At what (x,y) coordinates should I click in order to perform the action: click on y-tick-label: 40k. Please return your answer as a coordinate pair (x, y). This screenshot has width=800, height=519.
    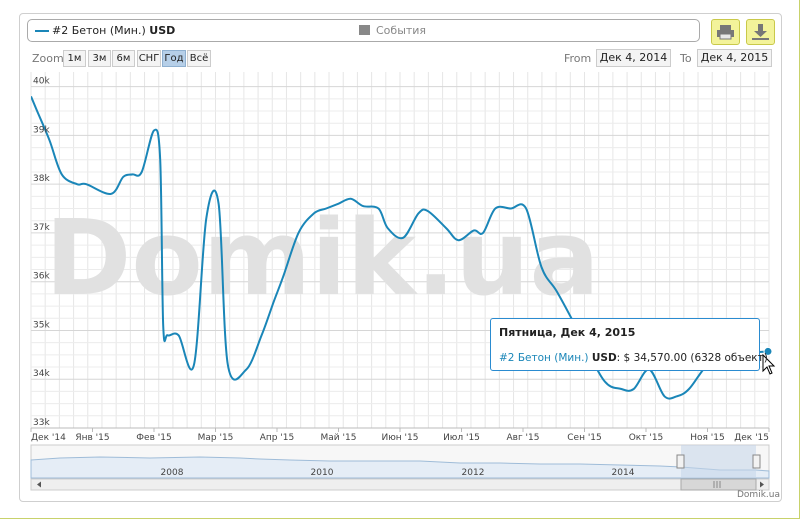
    Looking at the image, I should click on (41, 82).